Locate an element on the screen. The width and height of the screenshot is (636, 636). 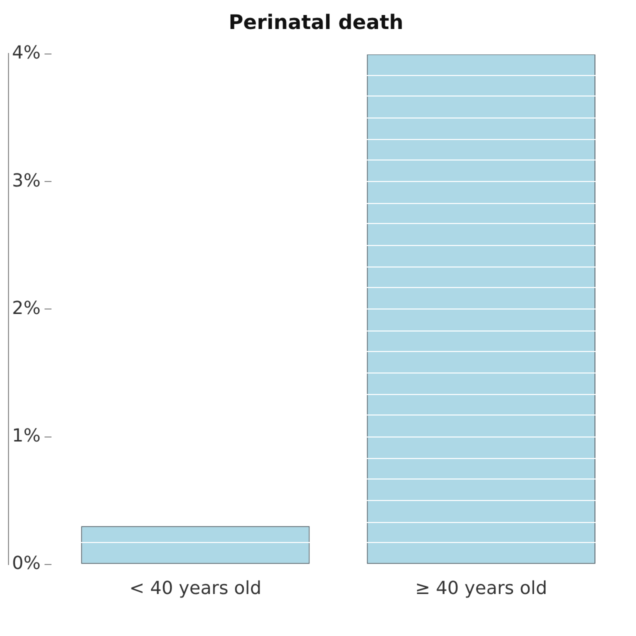
y-tick-label: 2% is located at coordinates (26, 308).